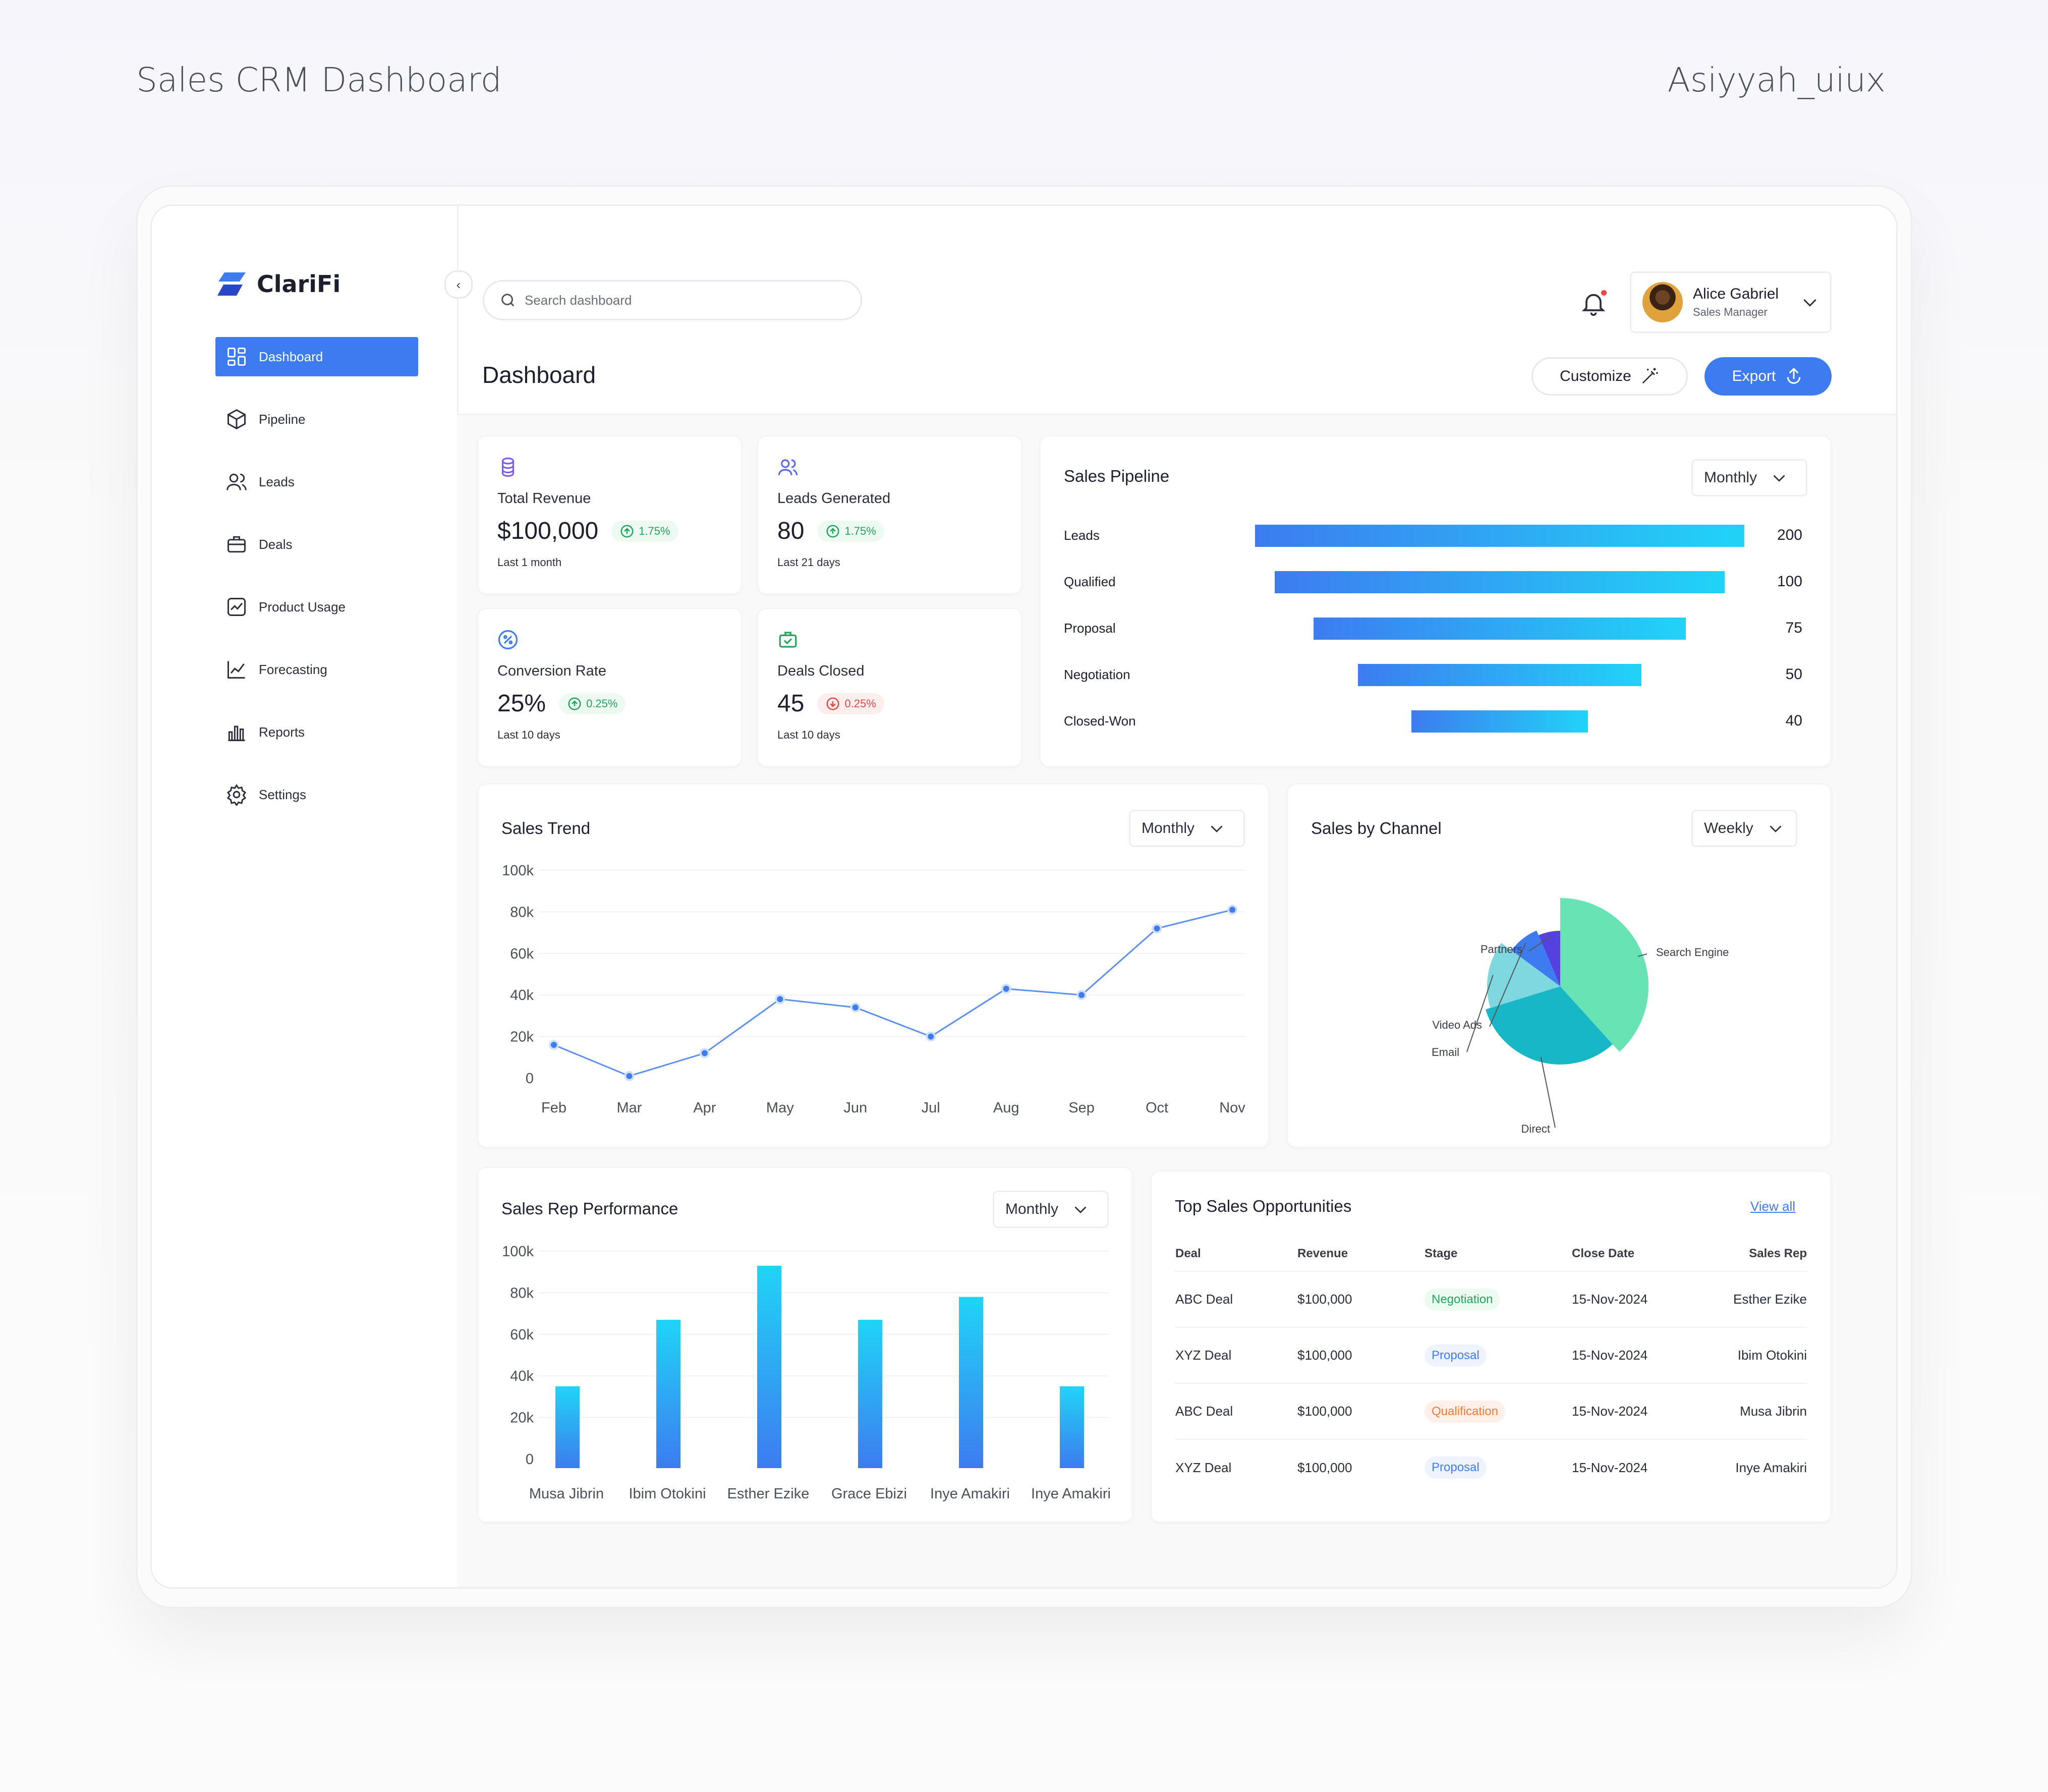 The image size is (2048, 1792). I want to click on sidebar-item-pipeline: Pipeline, so click(316, 419).